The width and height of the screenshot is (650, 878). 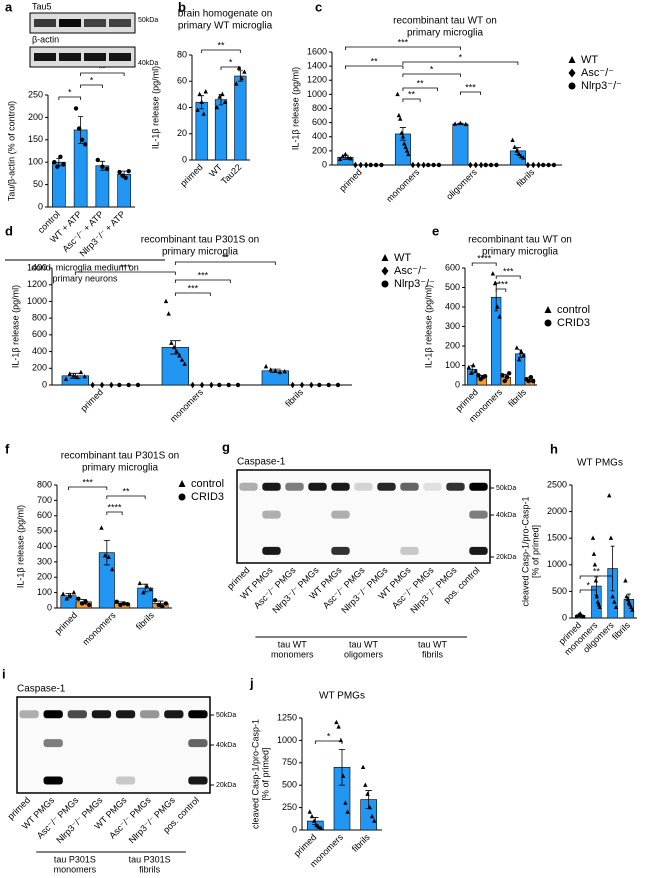 What do you see at coordinates (45, 39) in the screenshot?
I see `blot-row-label: β-actin` at bounding box center [45, 39].